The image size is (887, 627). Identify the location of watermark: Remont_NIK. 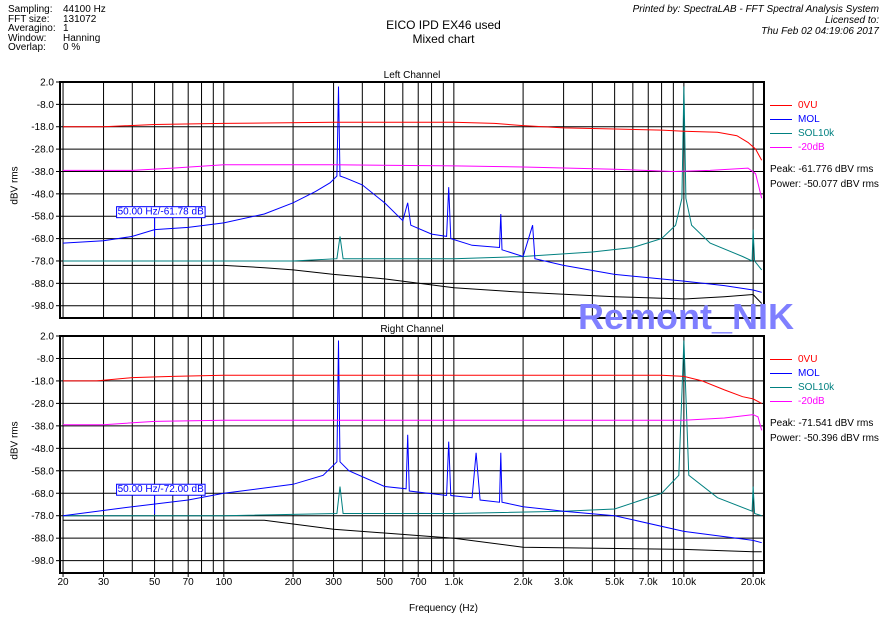
(686, 316).